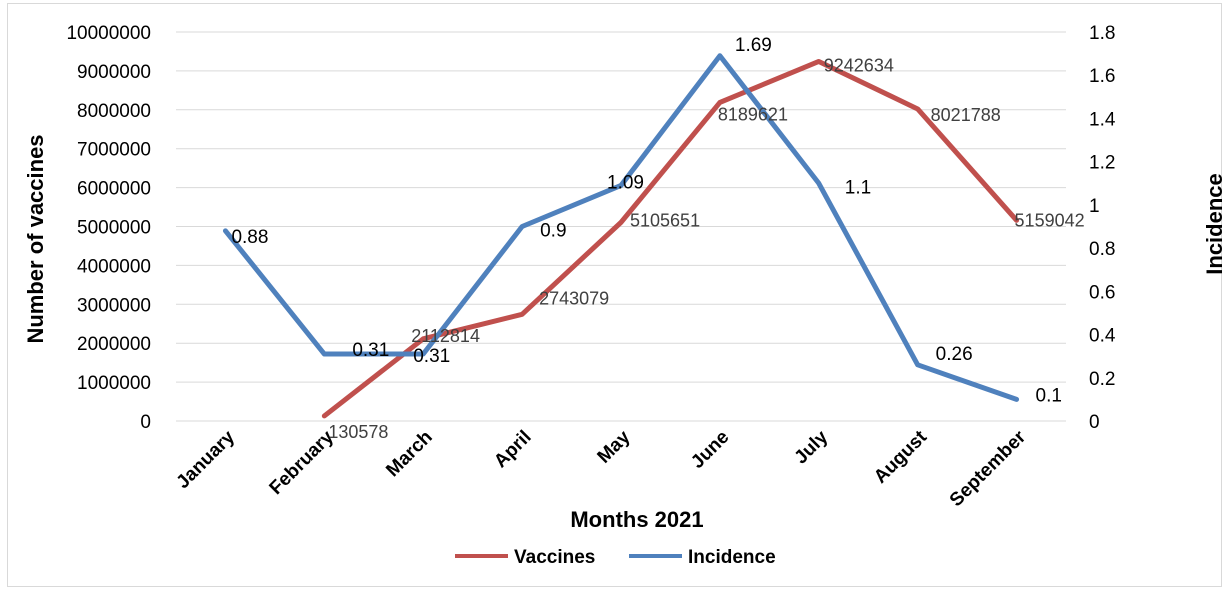  I want to click on y-tick-label: 1000000, so click(114, 383).